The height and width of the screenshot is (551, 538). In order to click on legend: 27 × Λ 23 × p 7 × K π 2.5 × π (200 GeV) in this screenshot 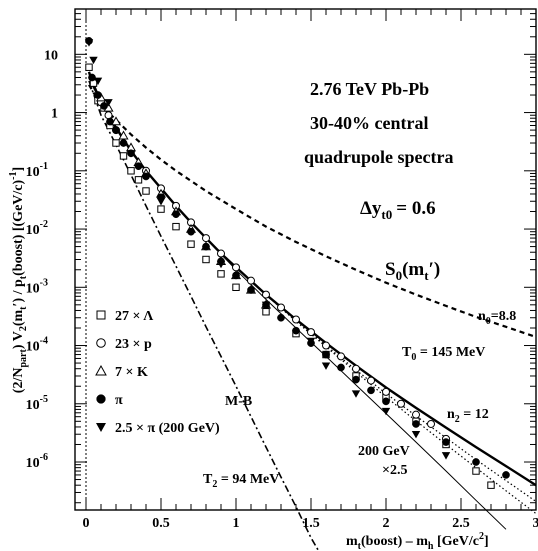, I will do `click(157, 372)`.